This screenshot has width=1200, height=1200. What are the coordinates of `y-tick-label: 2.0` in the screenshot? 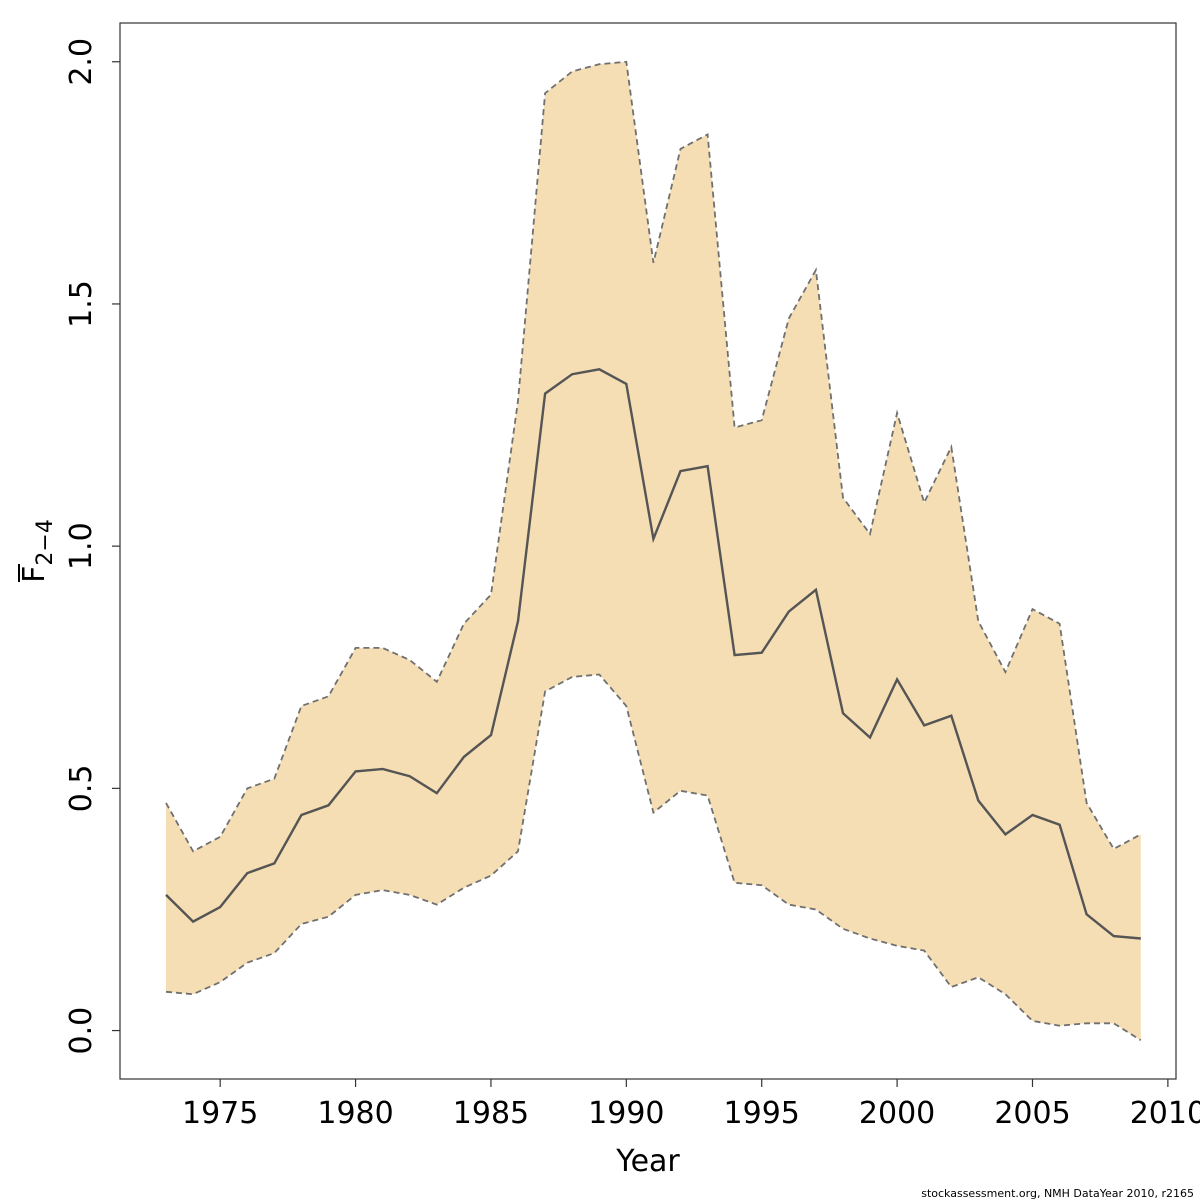 It's located at (81, 62).